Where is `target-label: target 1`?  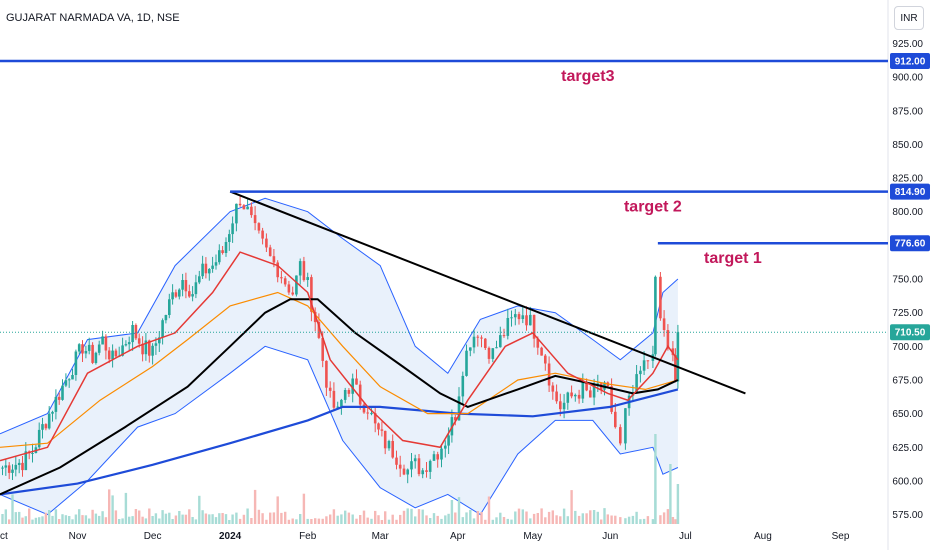
target-label: target 1 is located at coordinates (733, 258).